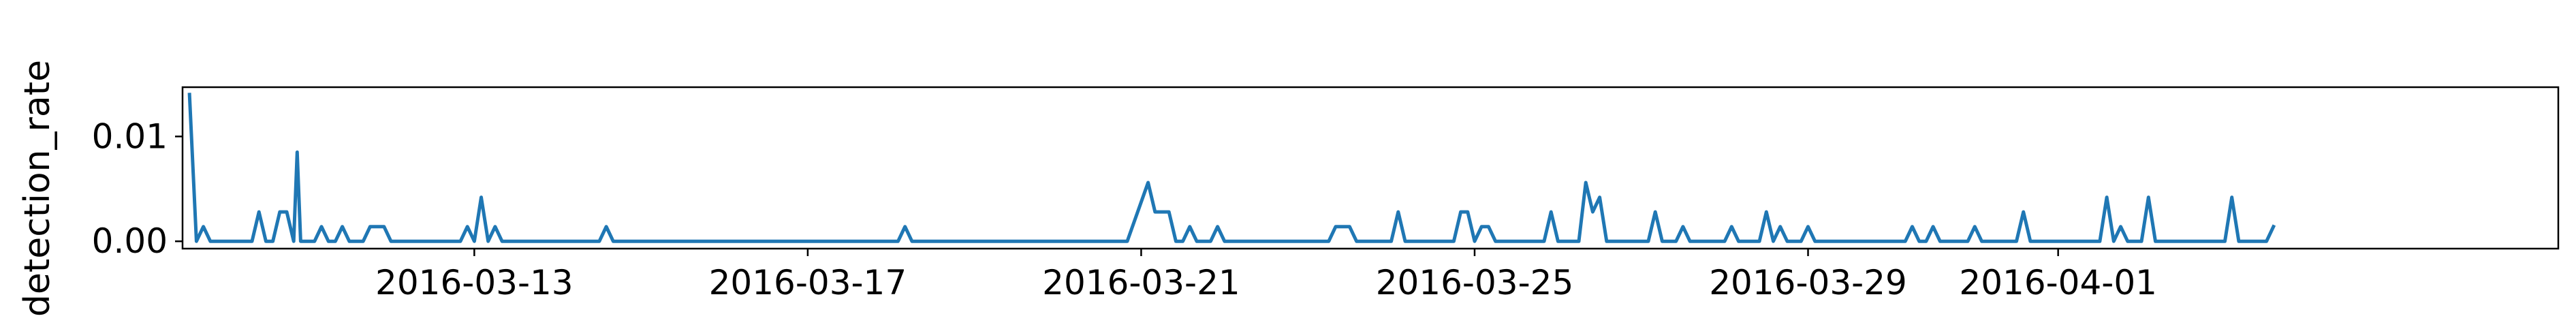  I want to click on x-tick-label: 2016-03-17, so click(808, 282).